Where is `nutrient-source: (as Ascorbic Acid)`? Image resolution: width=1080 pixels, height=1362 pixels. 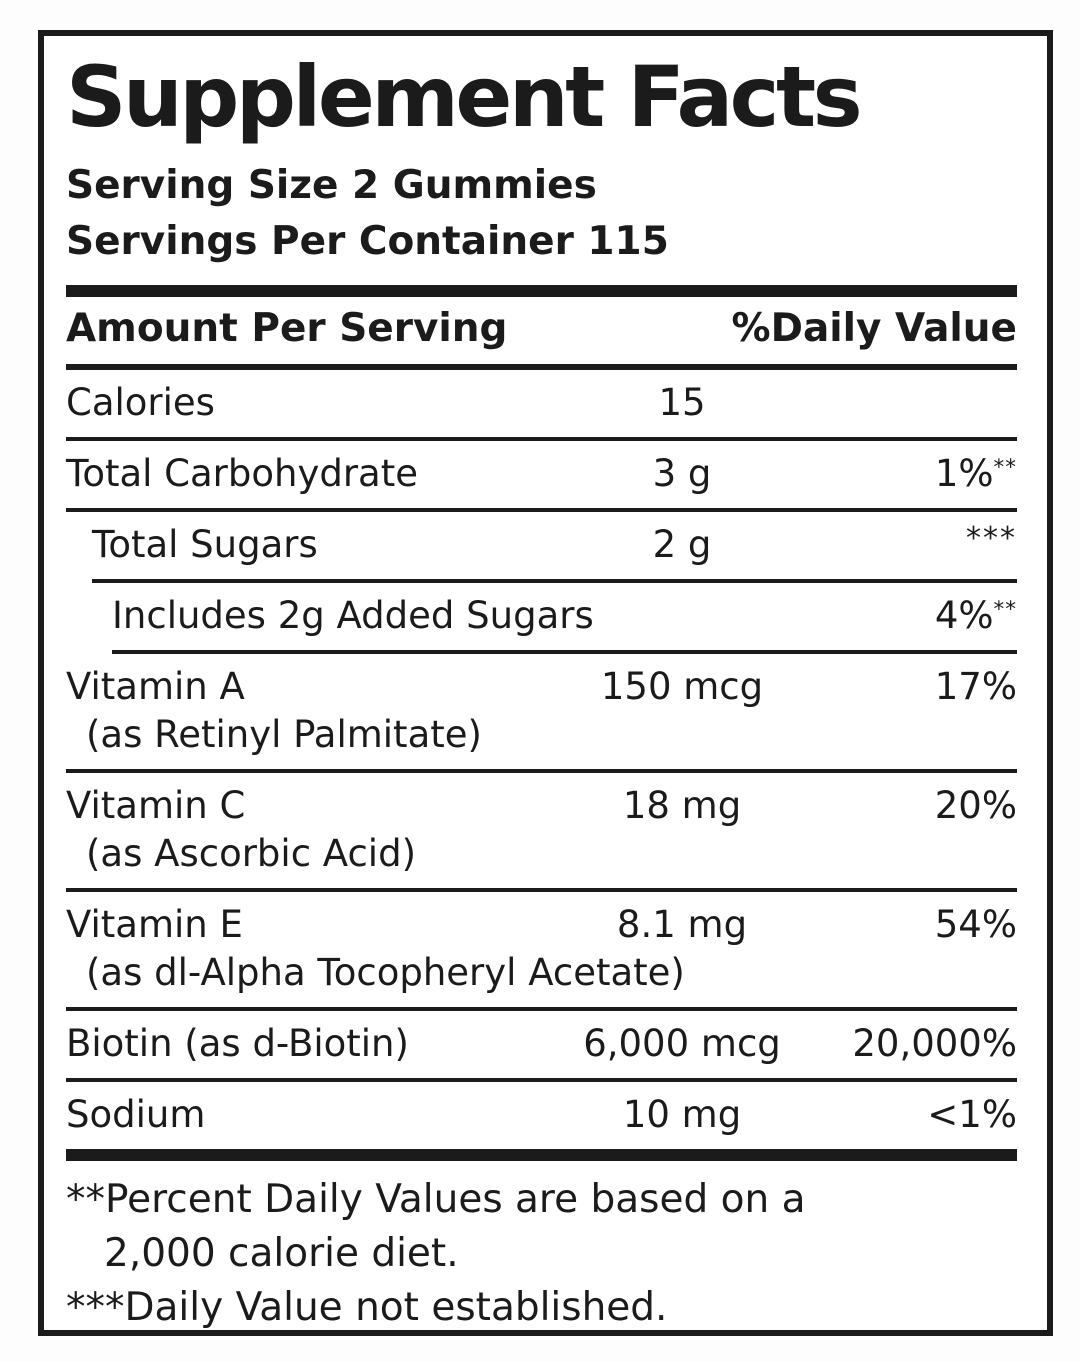
nutrient-source: (as Ascorbic Acid) is located at coordinates (251, 854).